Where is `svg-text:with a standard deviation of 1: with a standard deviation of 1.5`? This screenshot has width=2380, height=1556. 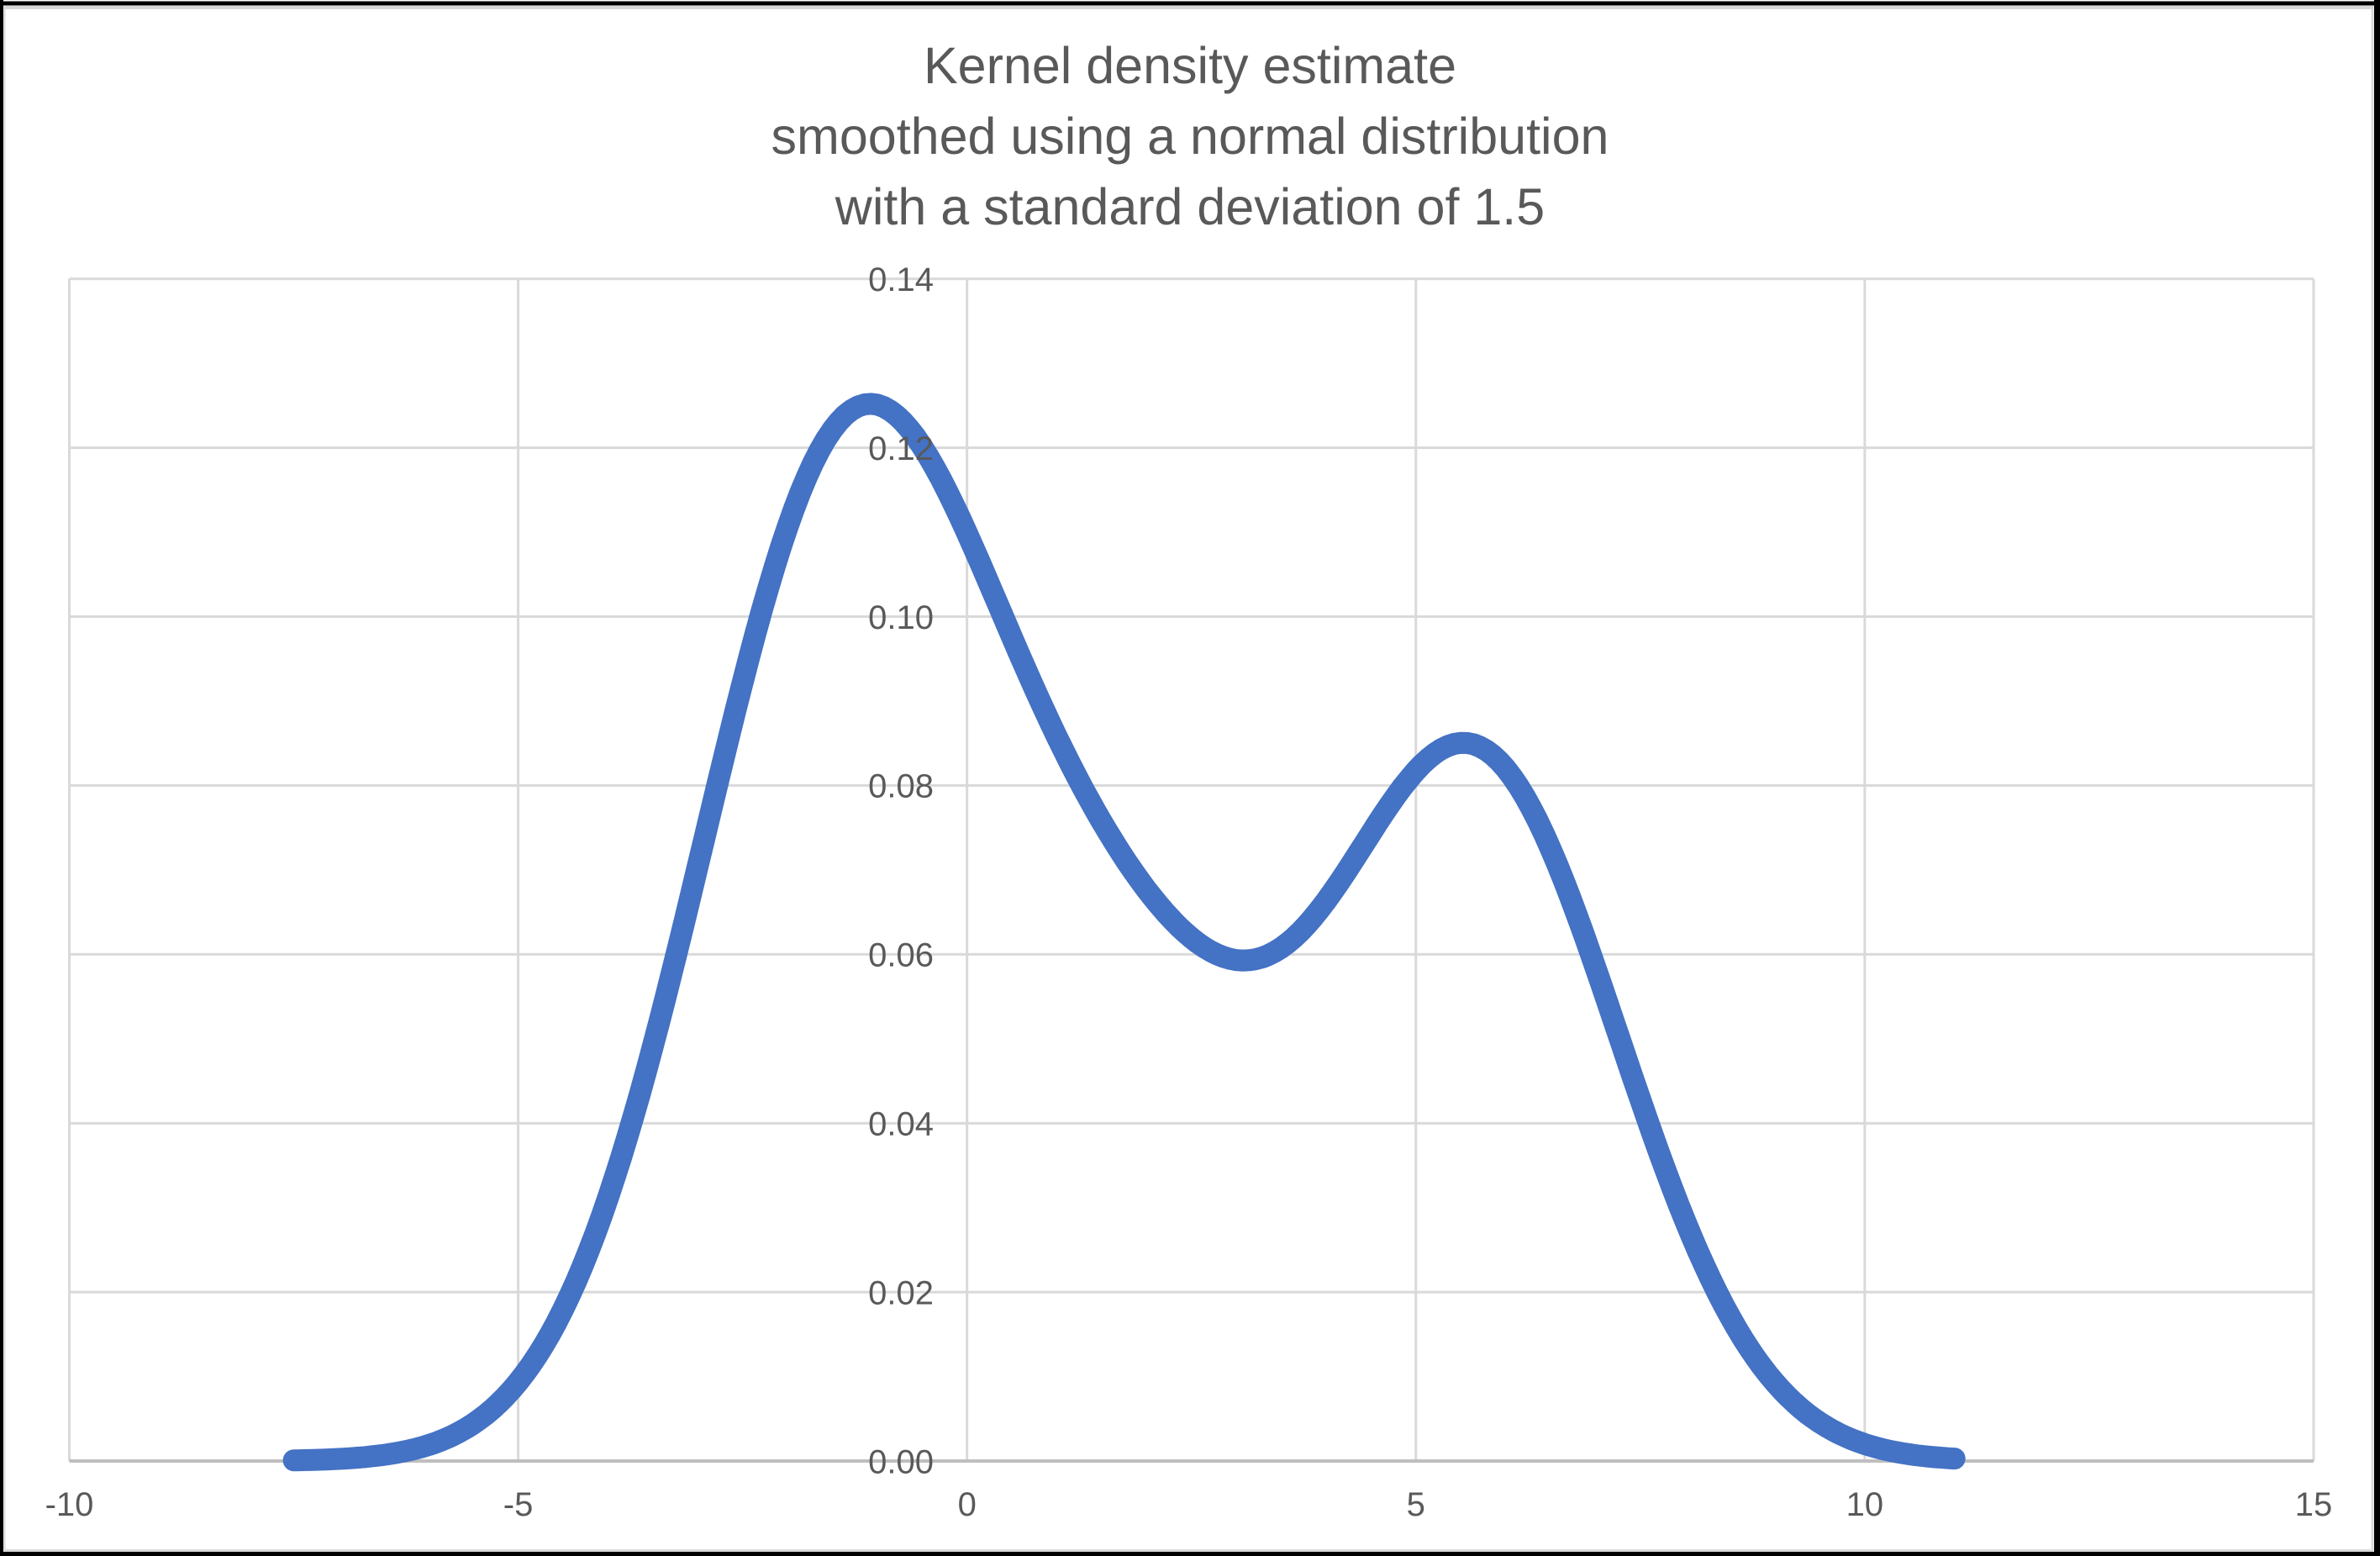 svg-text:with a standard deviation of 1: with a standard deviation of 1.5 is located at coordinates (1190, 206).